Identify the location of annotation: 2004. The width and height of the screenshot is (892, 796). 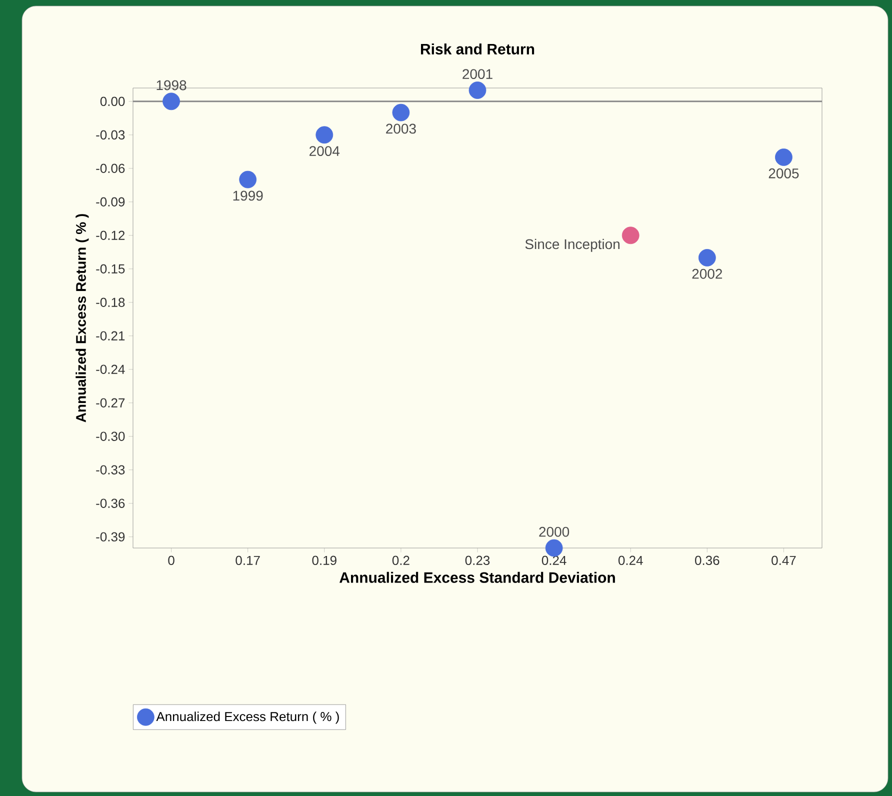
(325, 151).